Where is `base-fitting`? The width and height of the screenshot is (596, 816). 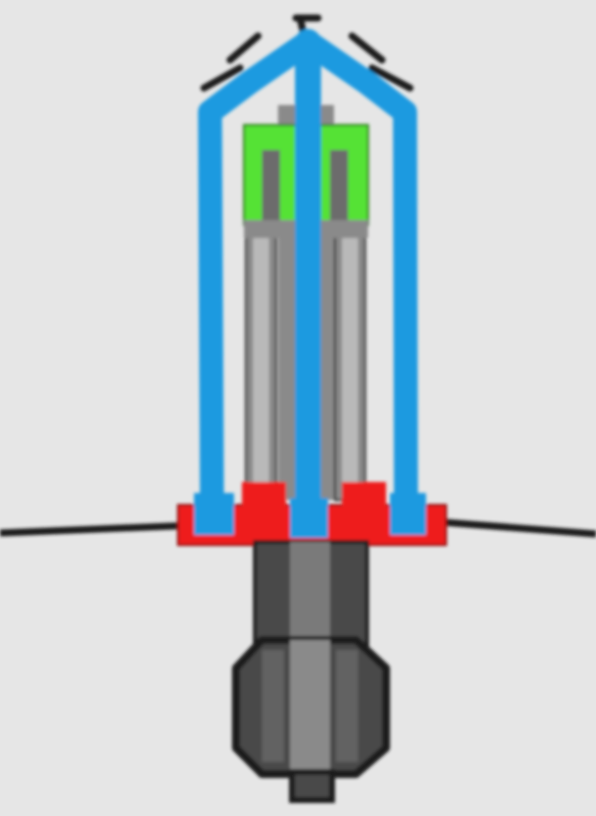 base-fitting is located at coordinates (311, 719).